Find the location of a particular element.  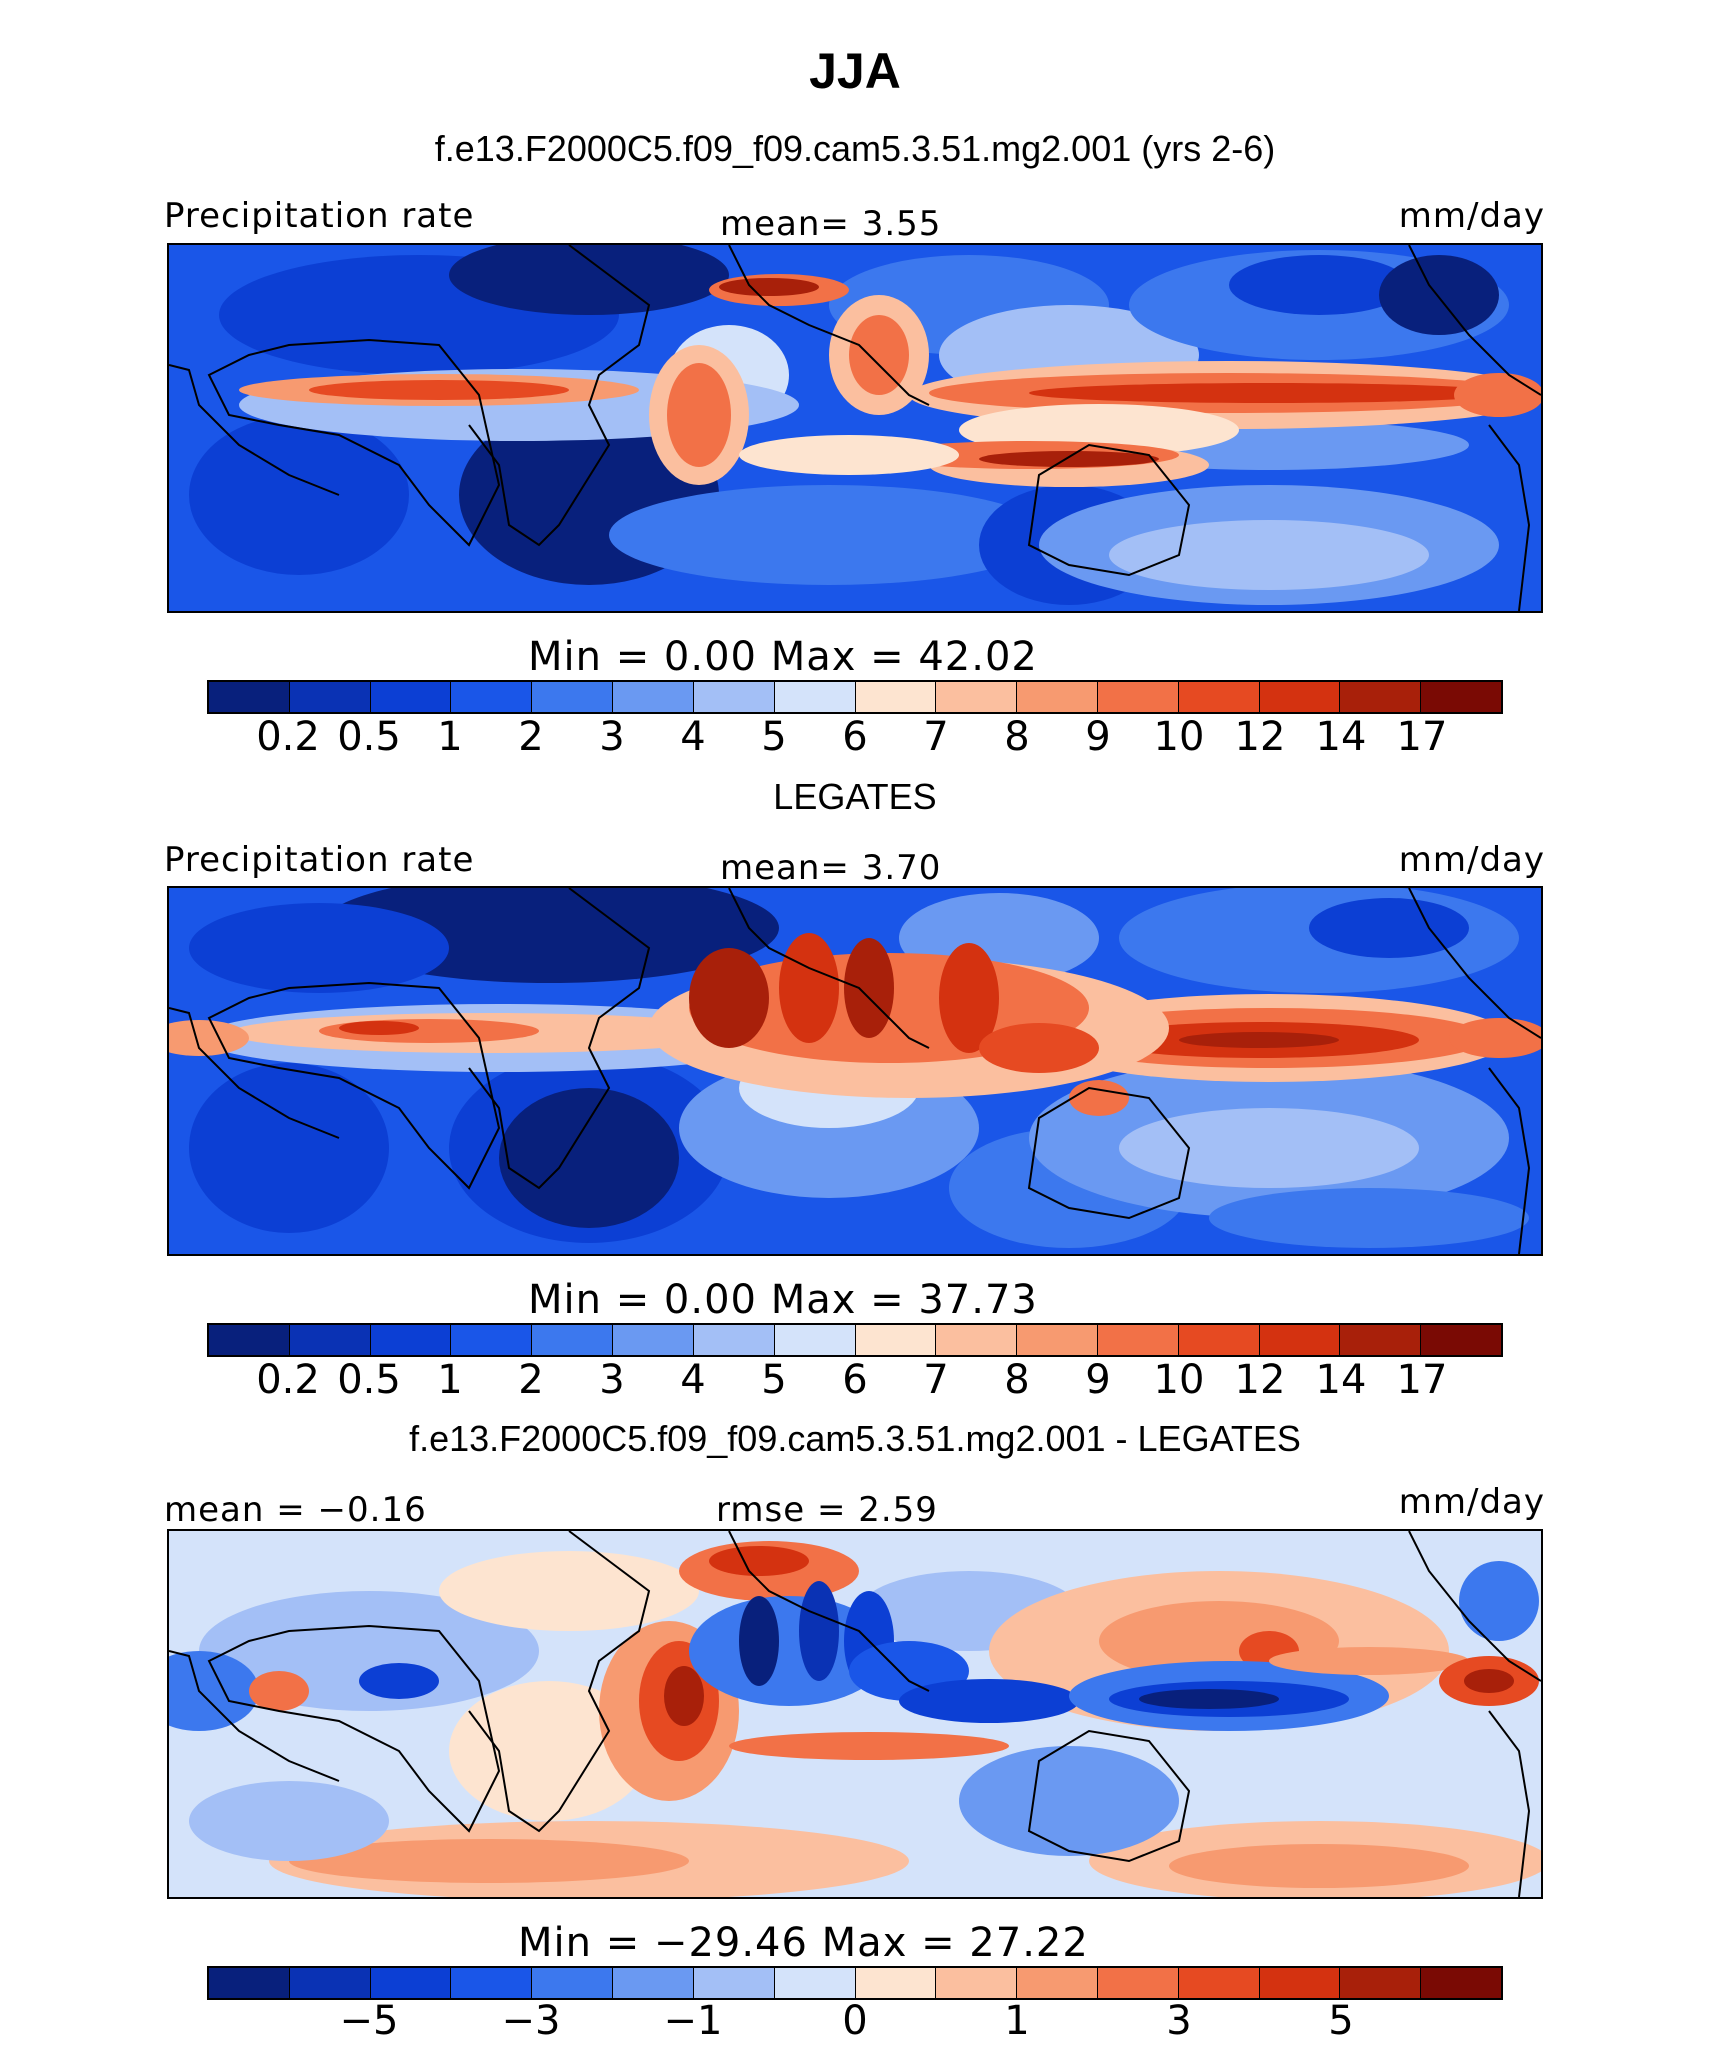

panel1-units-label: mm/day is located at coordinates (1471, 216).